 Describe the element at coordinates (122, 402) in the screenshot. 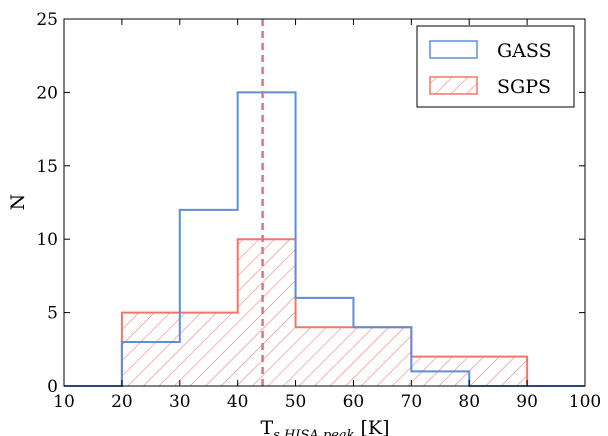

I see `x-tick-label: 20` at that location.